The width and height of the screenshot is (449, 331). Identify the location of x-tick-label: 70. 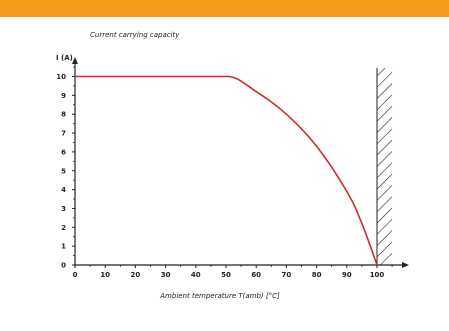
(287, 275).